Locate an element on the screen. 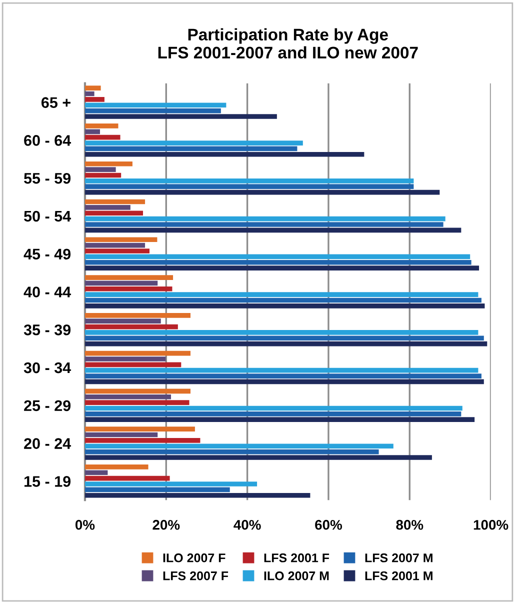  y-tick-label: 65 + is located at coordinates (55, 102).